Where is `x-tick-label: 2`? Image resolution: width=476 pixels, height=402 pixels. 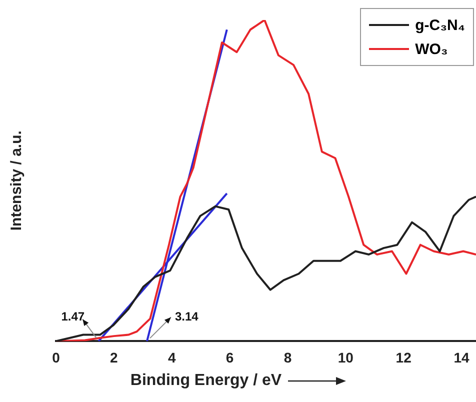 x-tick-label: 2 is located at coordinates (114, 357).